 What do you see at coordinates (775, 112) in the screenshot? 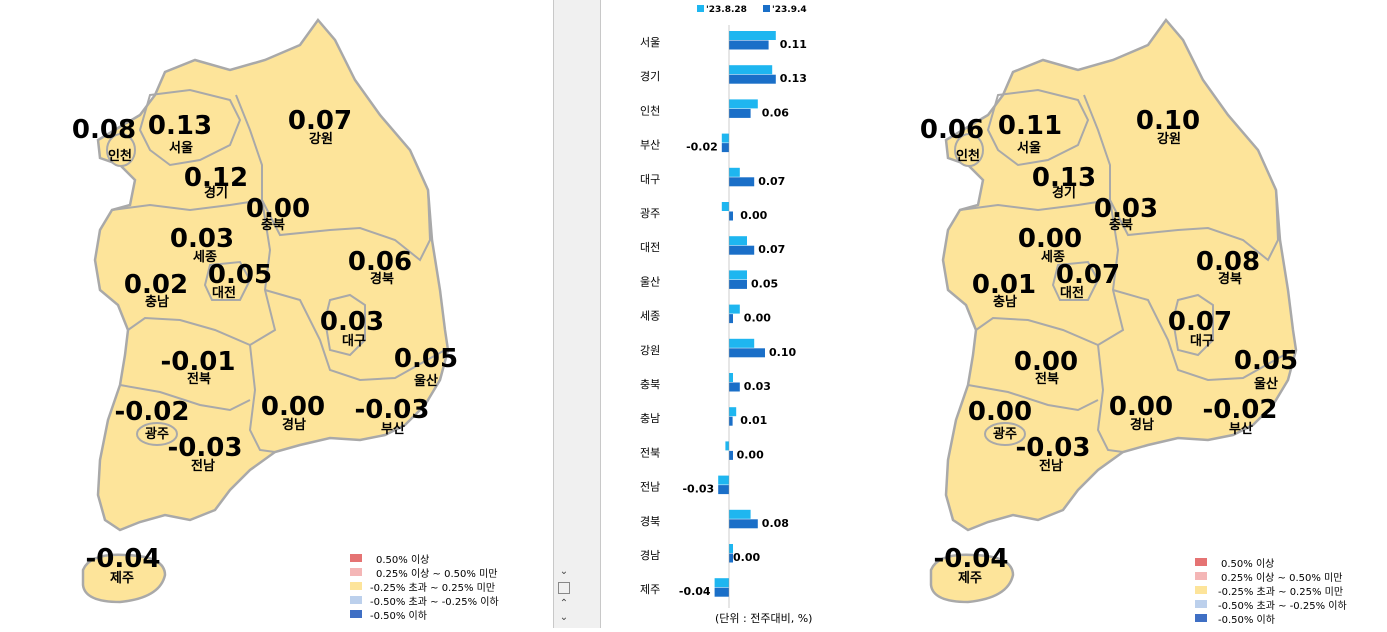
I see `value-label: 0.06` at bounding box center [775, 112].